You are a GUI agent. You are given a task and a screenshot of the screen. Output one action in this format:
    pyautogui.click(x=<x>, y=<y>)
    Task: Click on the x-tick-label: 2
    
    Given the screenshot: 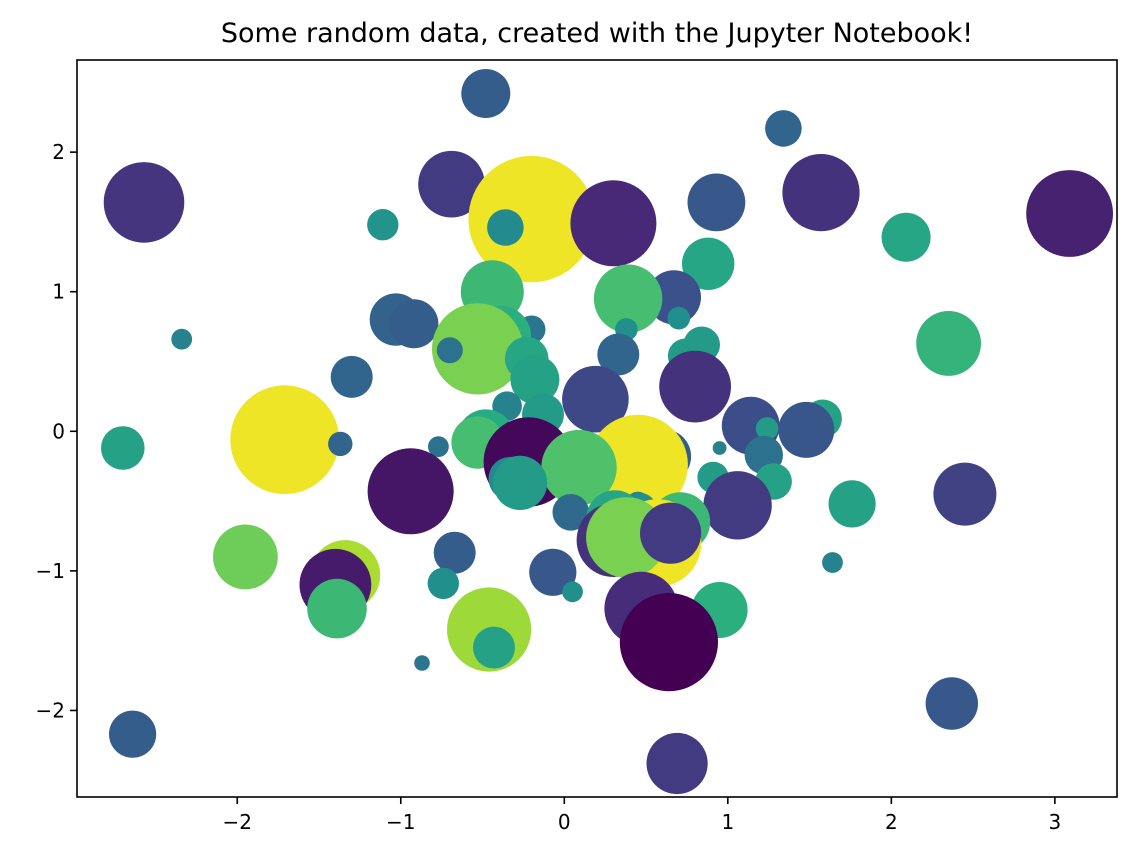 What is the action you would take?
    pyautogui.click(x=891, y=822)
    